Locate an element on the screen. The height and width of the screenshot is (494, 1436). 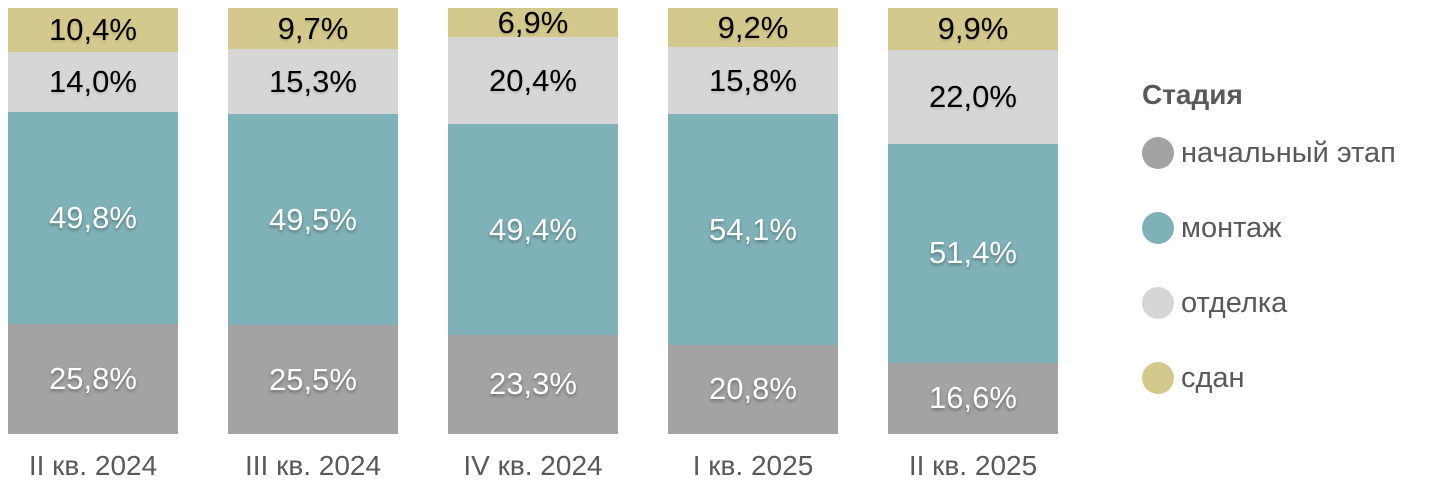
data-label: 9,9% is located at coordinates (973, 29).